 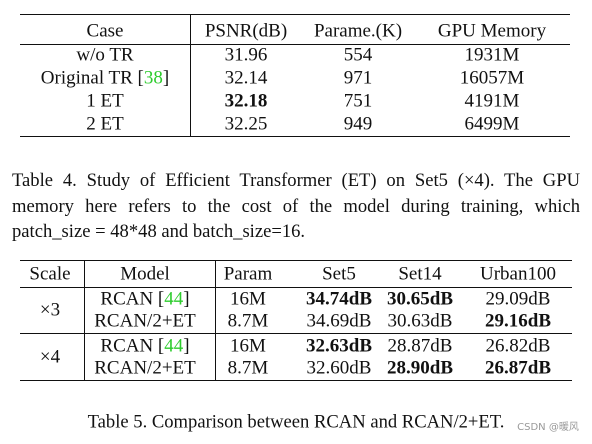 What do you see at coordinates (339, 321) in the screenshot?
I see `cell: 34.69dB` at bounding box center [339, 321].